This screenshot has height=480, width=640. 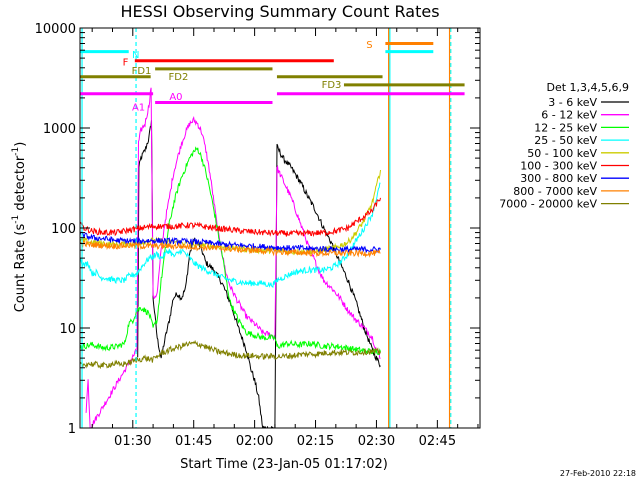 I want to click on flag-label-fd1: FD1, so click(x=142, y=71).